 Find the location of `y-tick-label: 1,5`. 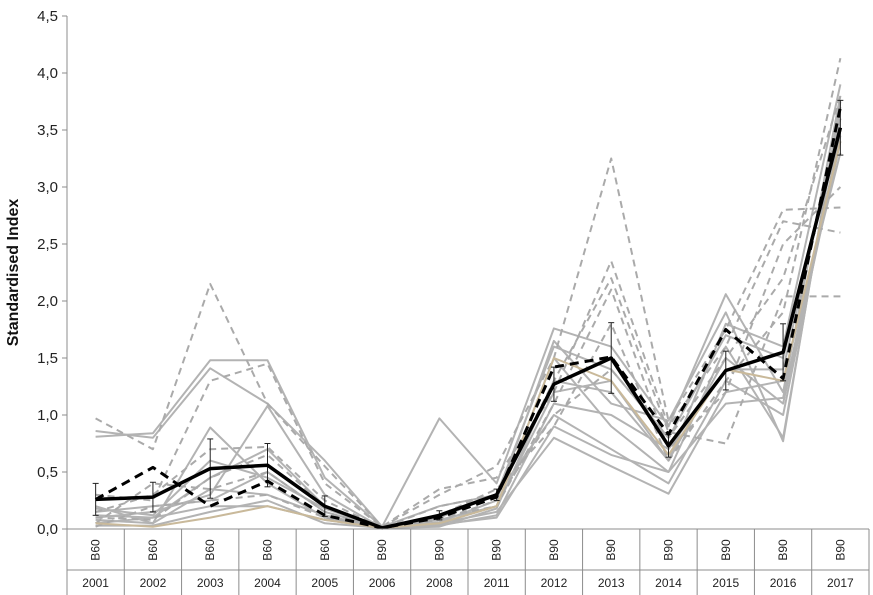

y-tick-label: 1,5 is located at coordinates (47, 358).